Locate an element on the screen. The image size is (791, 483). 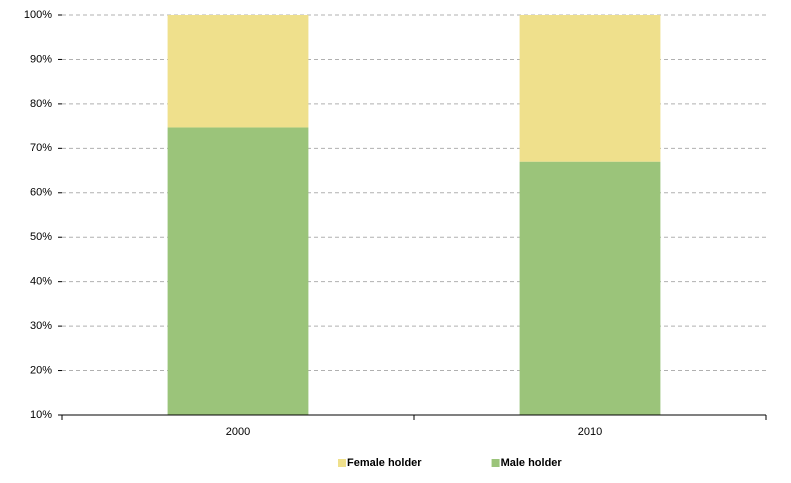
y-tick-label: 40% is located at coordinates (41, 282).